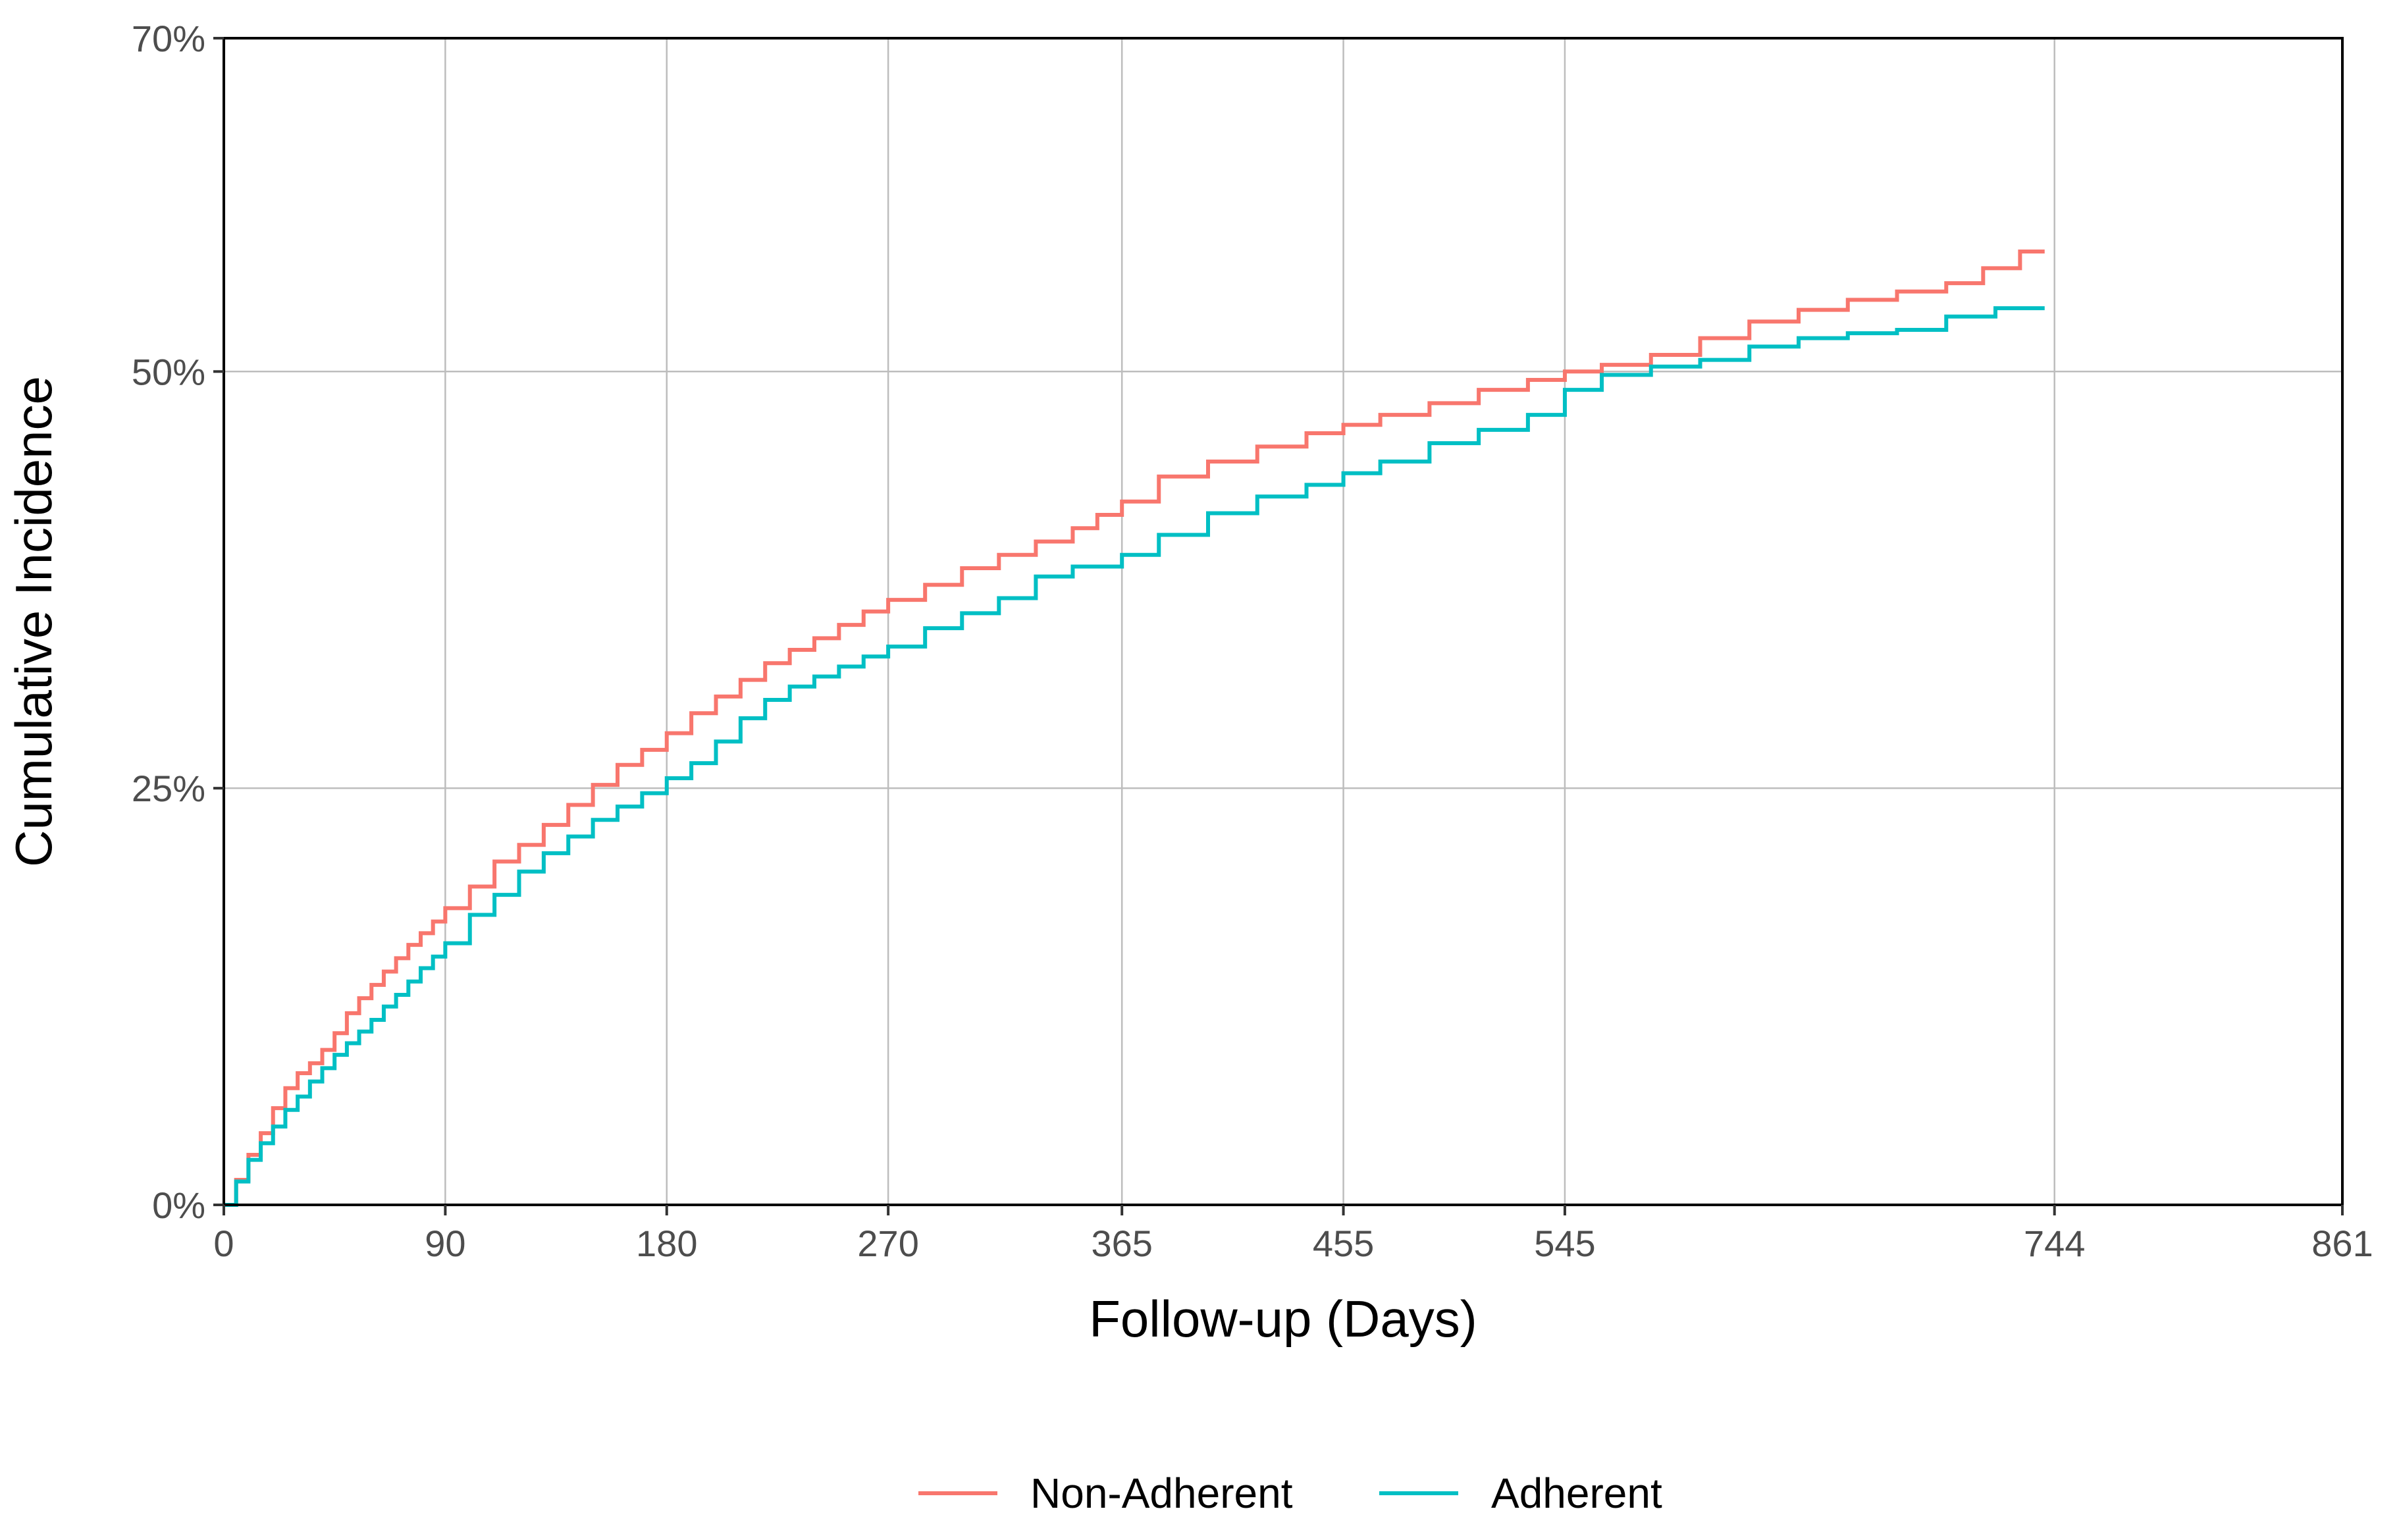  I want to click on x-tick-label: 270, so click(887, 1243).